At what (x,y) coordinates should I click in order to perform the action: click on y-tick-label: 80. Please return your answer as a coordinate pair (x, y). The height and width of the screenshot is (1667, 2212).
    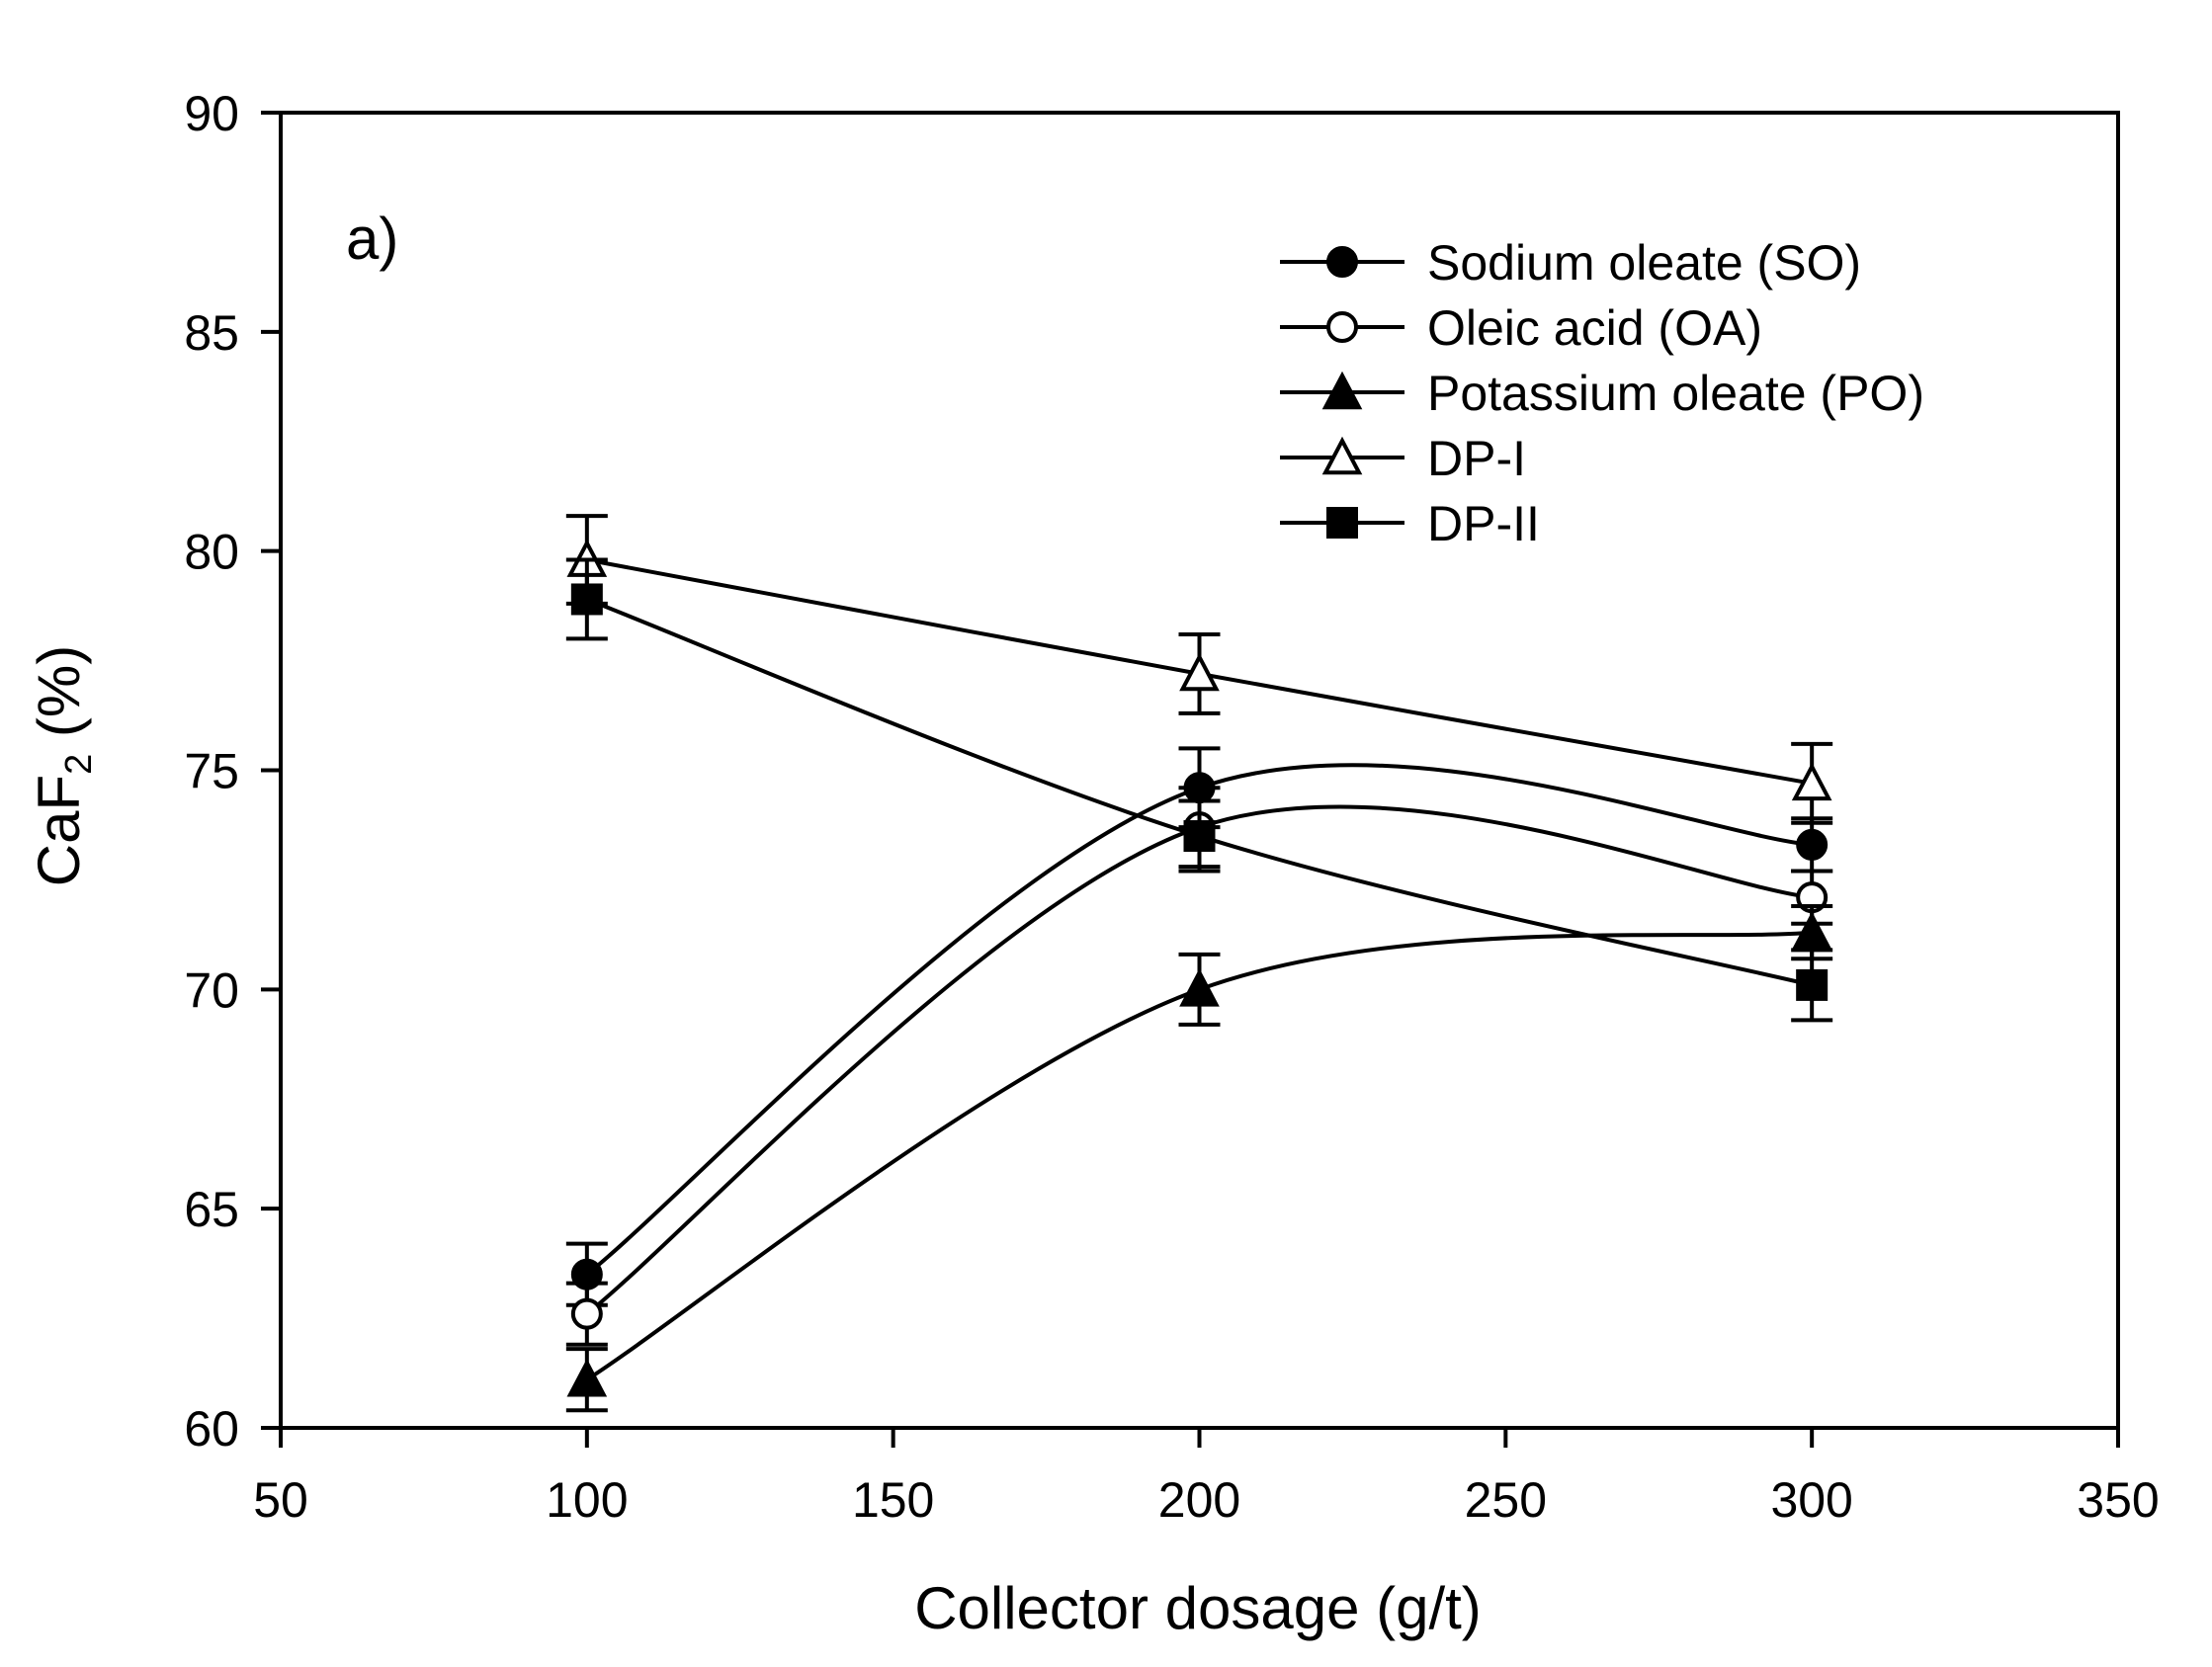
    Looking at the image, I should click on (211, 552).